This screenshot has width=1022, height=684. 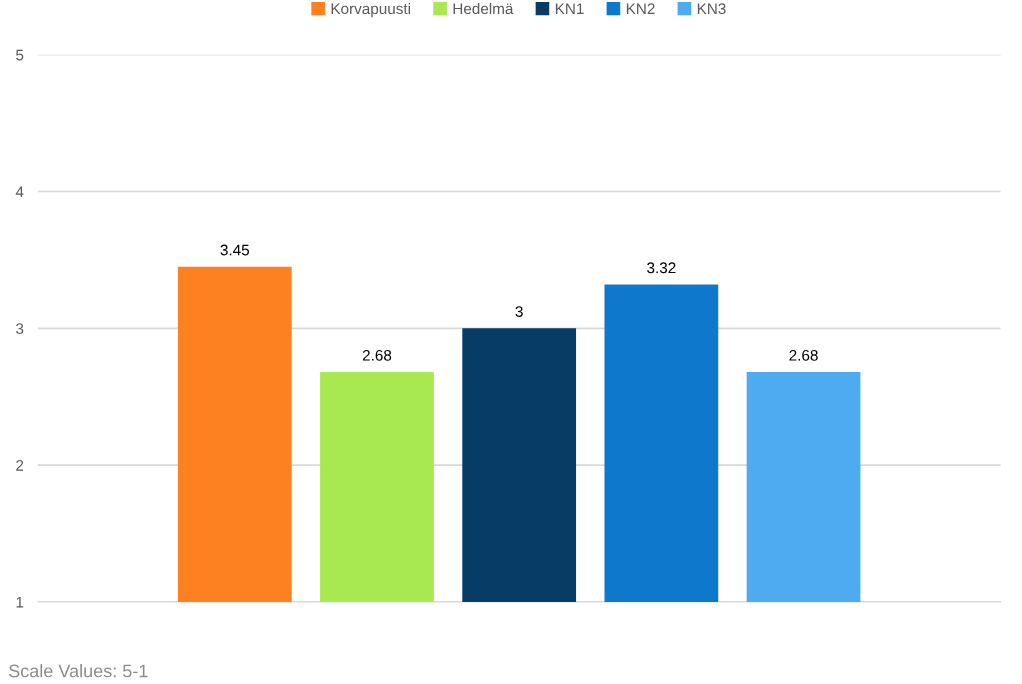 What do you see at coordinates (640, 8) in the screenshot?
I see `legend-label: KN2` at bounding box center [640, 8].